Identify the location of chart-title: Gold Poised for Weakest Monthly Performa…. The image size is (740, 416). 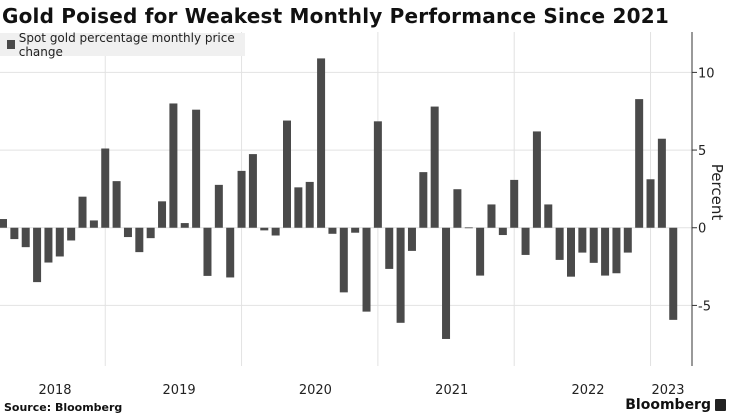
(335, 16).